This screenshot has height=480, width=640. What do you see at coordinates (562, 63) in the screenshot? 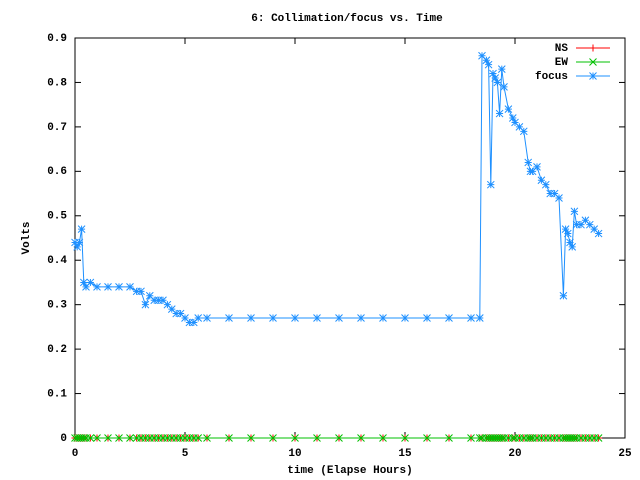
I see `legend-label: EW` at bounding box center [562, 63].